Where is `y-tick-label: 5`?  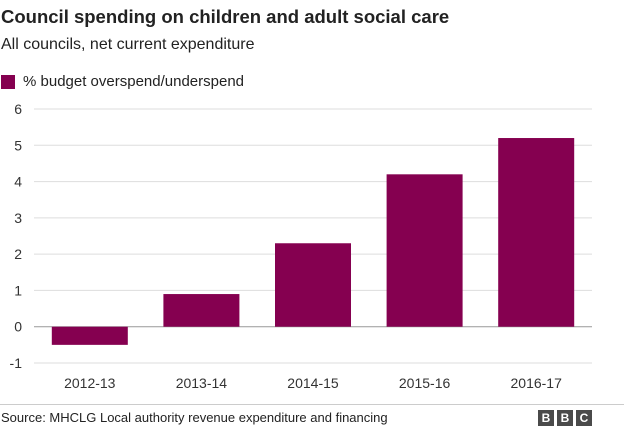
y-tick-label: 5 is located at coordinates (18, 145).